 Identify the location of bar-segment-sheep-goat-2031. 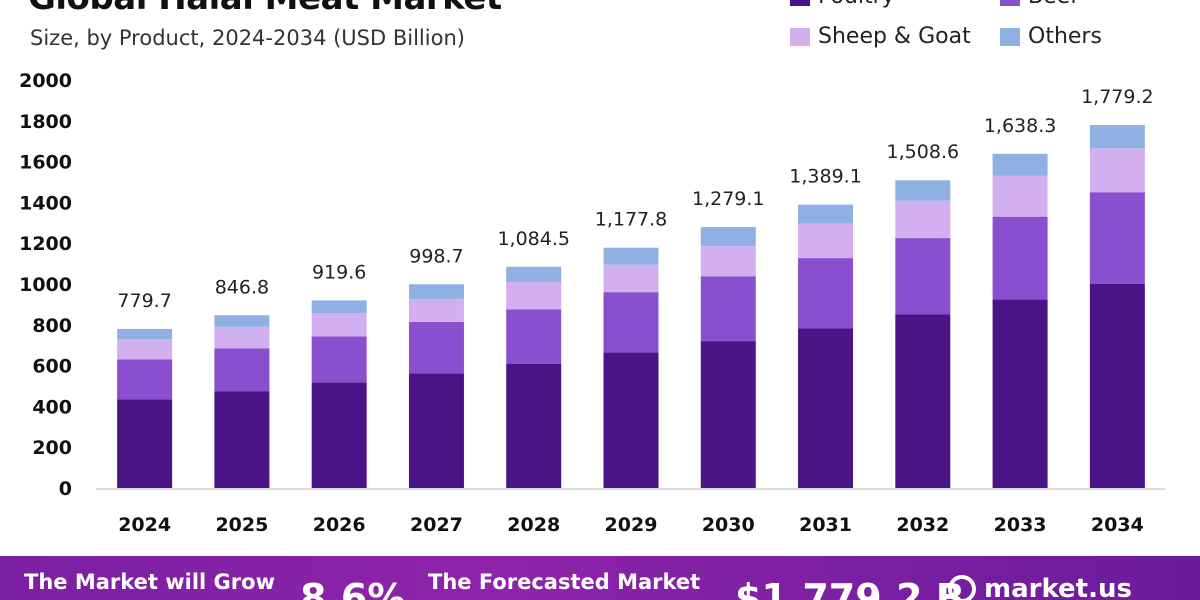
(826, 241).